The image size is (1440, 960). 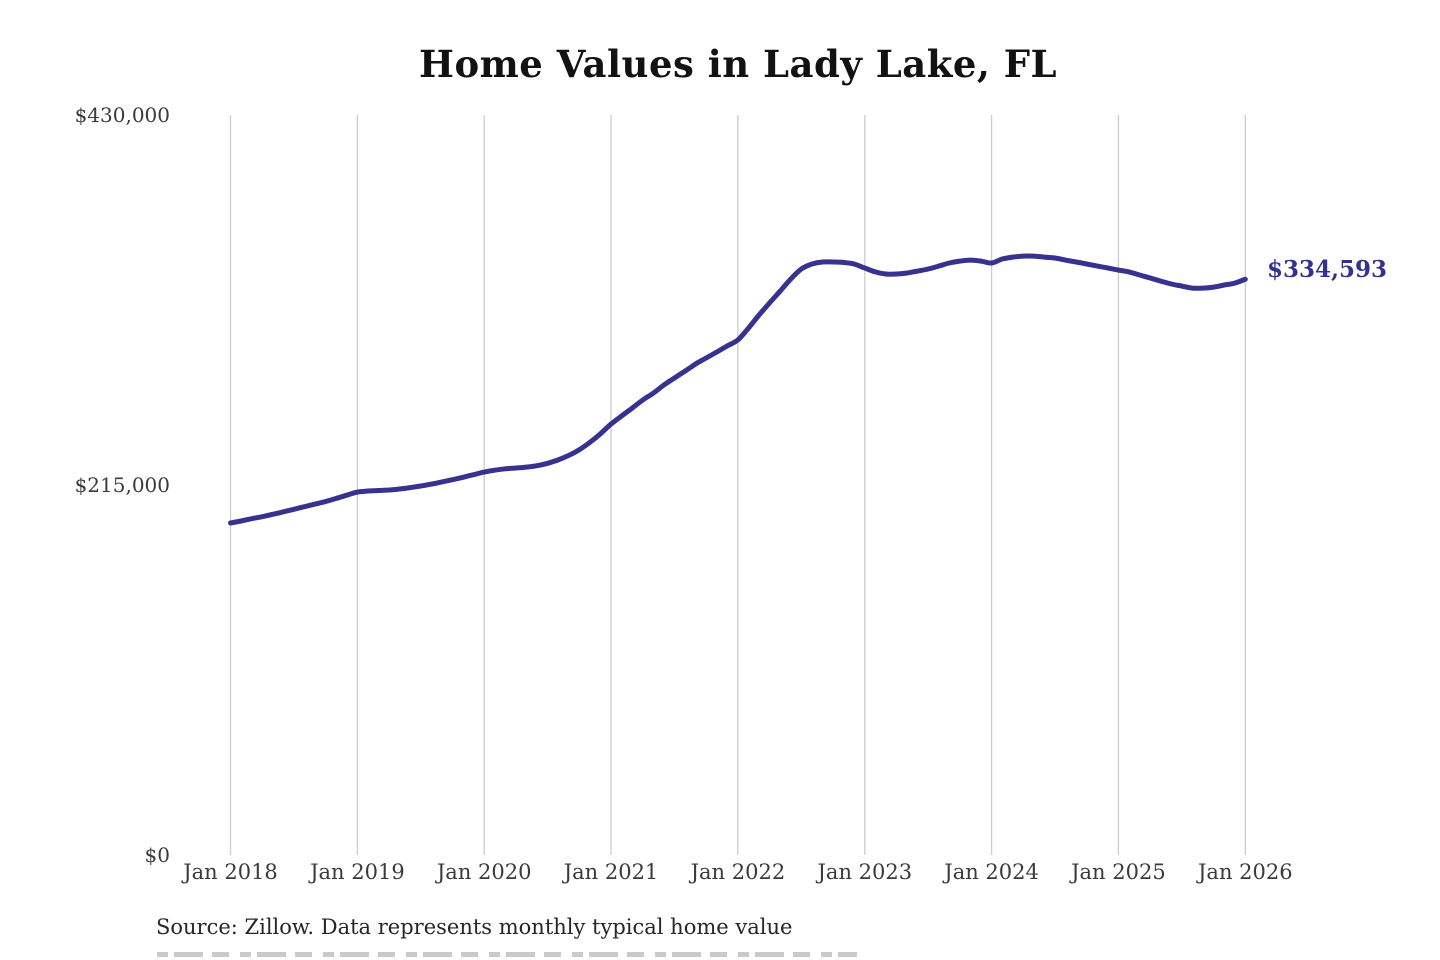 What do you see at coordinates (157, 855) in the screenshot?
I see `y-axis-label: $0` at bounding box center [157, 855].